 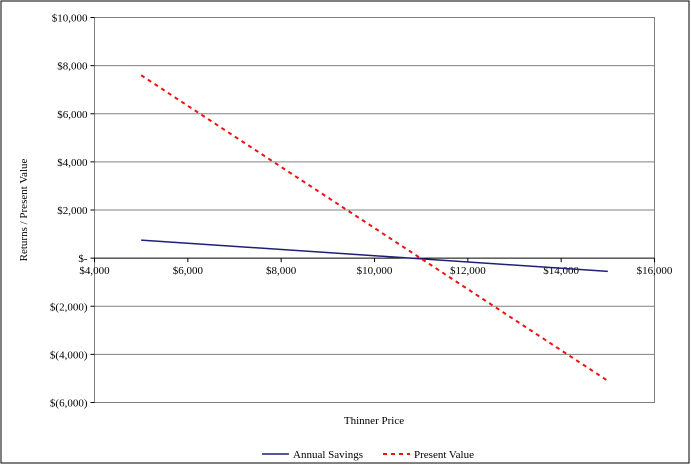 What do you see at coordinates (374, 421) in the screenshot?
I see `x-axis-title: Thinner Price` at bounding box center [374, 421].